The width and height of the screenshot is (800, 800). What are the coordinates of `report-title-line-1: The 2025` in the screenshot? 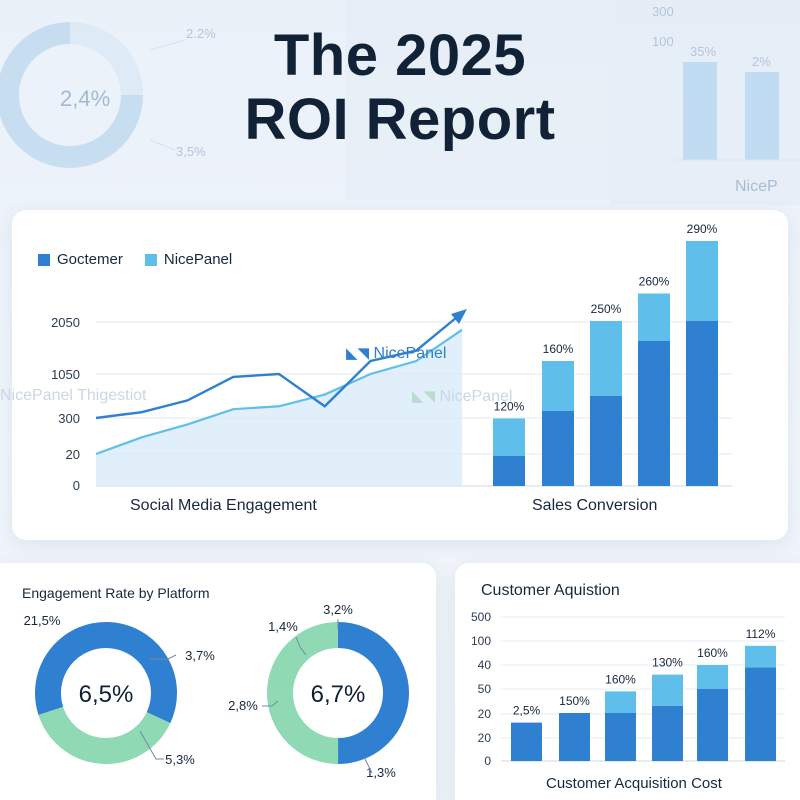 It's located at (400, 55).